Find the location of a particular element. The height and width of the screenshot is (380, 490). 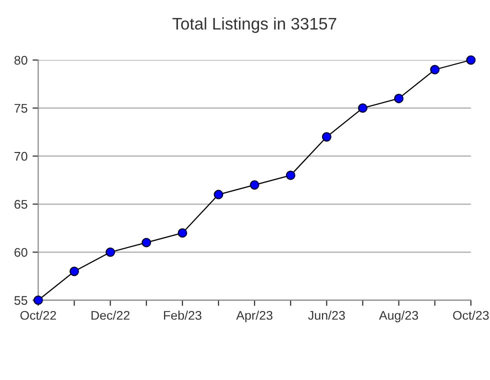

x-tick-label: Jun/23 is located at coordinates (326, 315).